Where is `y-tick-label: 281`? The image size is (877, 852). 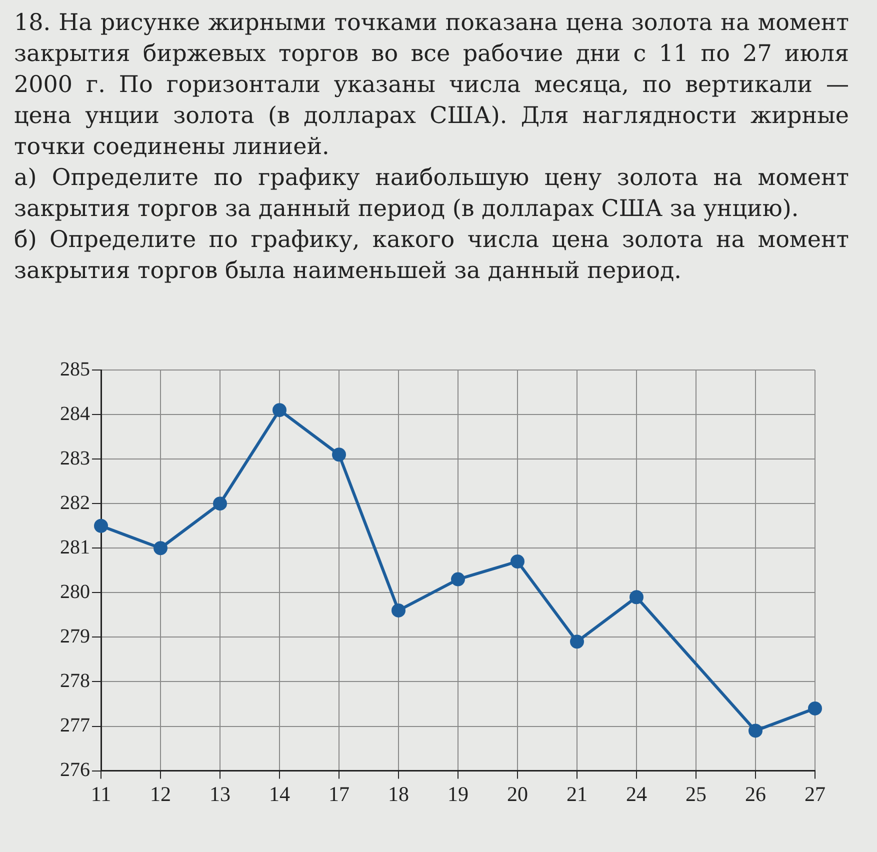 y-tick-label: 281 is located at coordinates (75, 547).